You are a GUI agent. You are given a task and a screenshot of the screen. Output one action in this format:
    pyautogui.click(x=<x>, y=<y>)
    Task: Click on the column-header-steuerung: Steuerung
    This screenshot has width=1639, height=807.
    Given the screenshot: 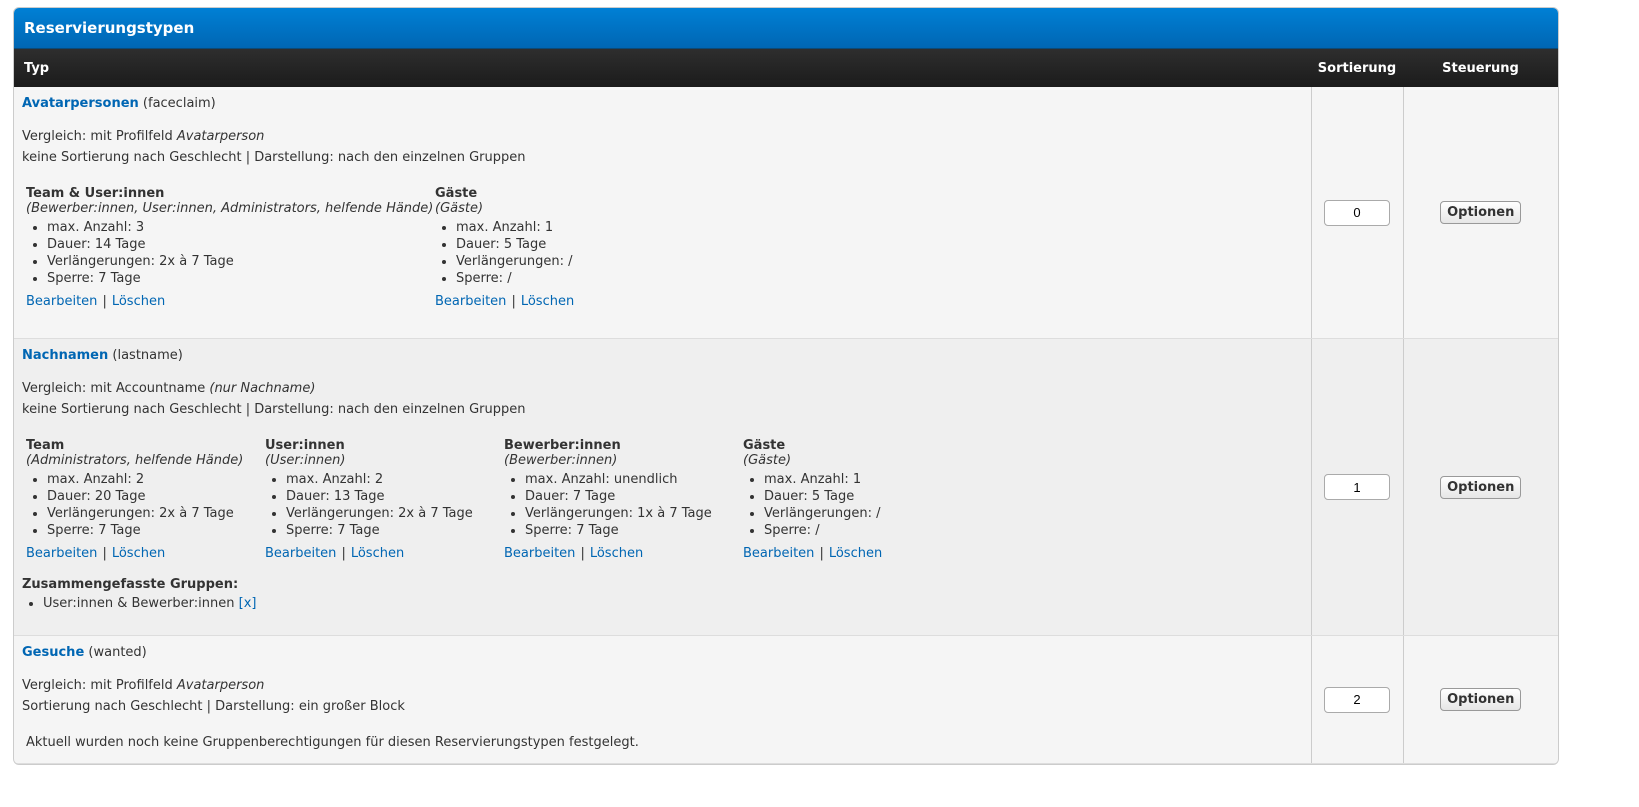 What is the action you would take?
    pyautogui.click(x=1480, y=68)
    